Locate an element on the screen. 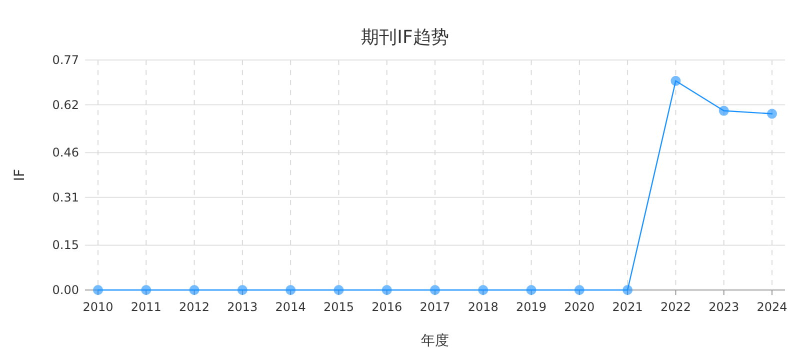  x-tick-label: 2011 is located at coordinates (146, 307).